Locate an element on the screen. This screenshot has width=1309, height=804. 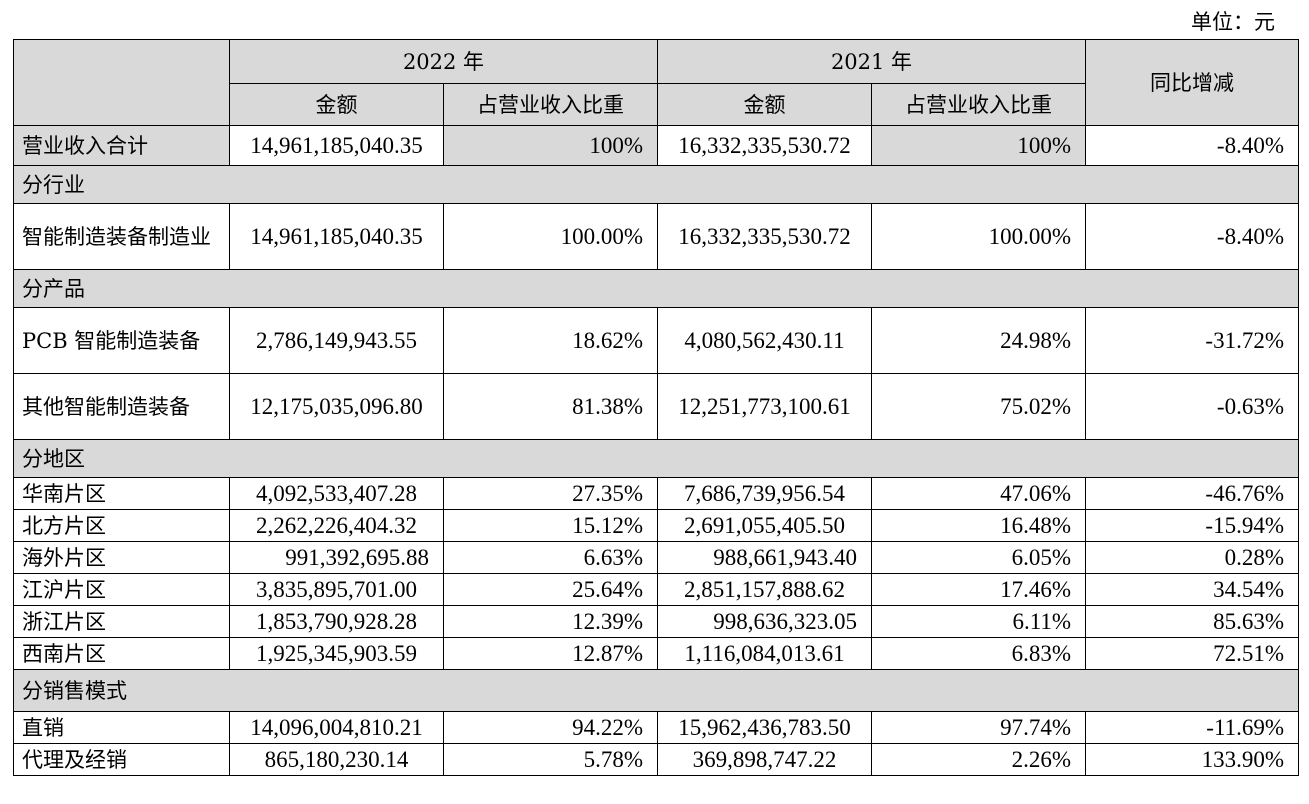
row-label: 海外片区 is located at coordinates (121, 557).